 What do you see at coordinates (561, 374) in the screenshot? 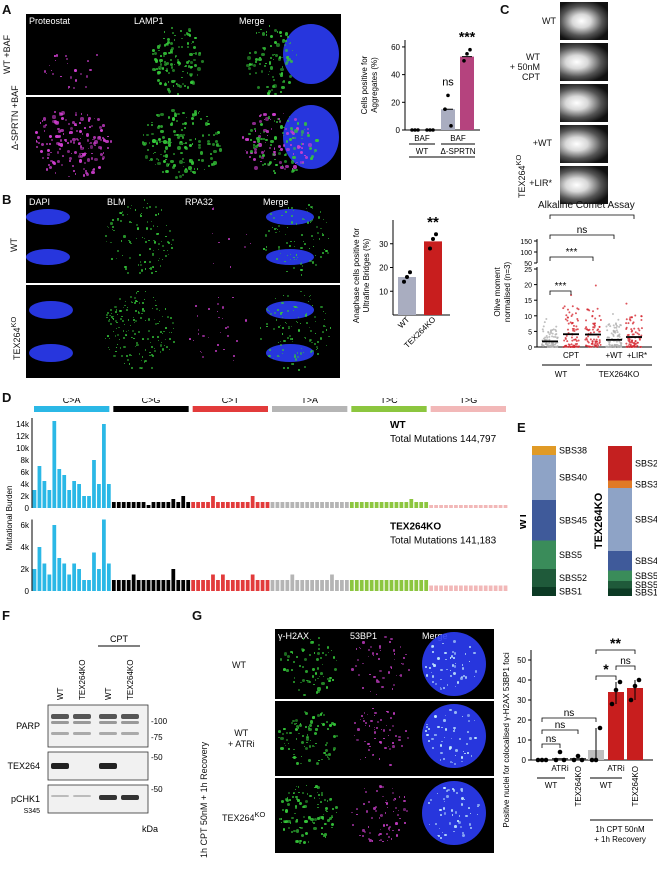
I see `group-label: WT` at bounding box center [561, 374].